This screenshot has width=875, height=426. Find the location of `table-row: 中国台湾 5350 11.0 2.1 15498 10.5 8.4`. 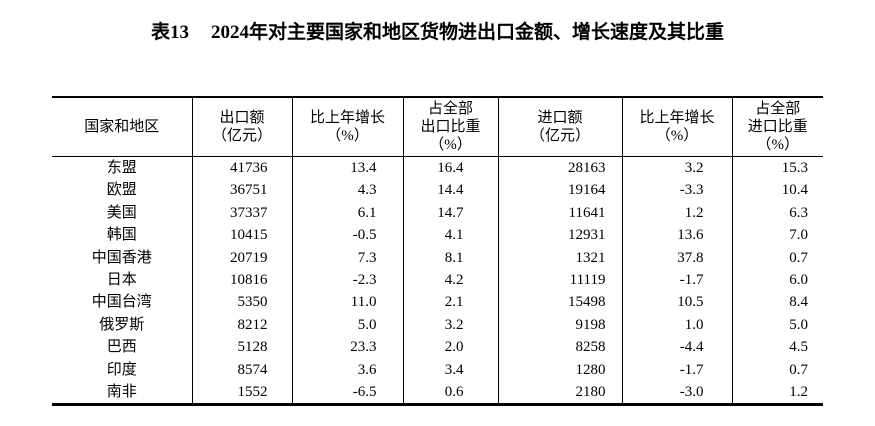

table-row: 中国台湾 5350 11.0 2.1 15498 10.5 8.4 is located at coordinates (437, 302).